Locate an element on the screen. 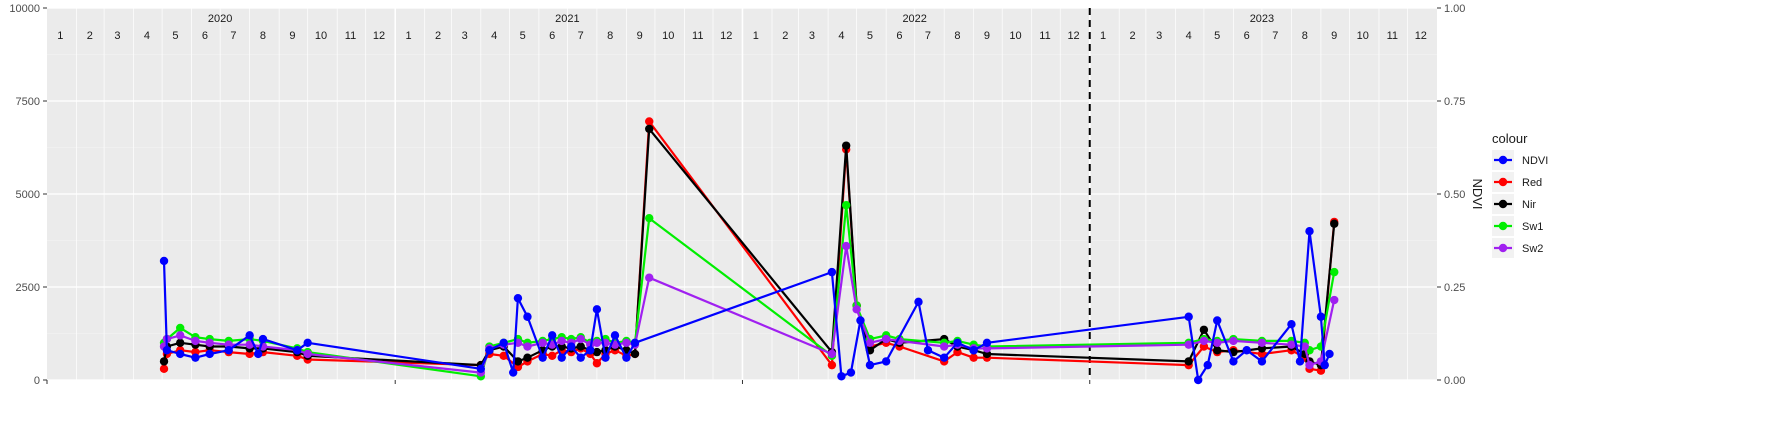  year-label: 2023 is located at coordinates (1262, 19).